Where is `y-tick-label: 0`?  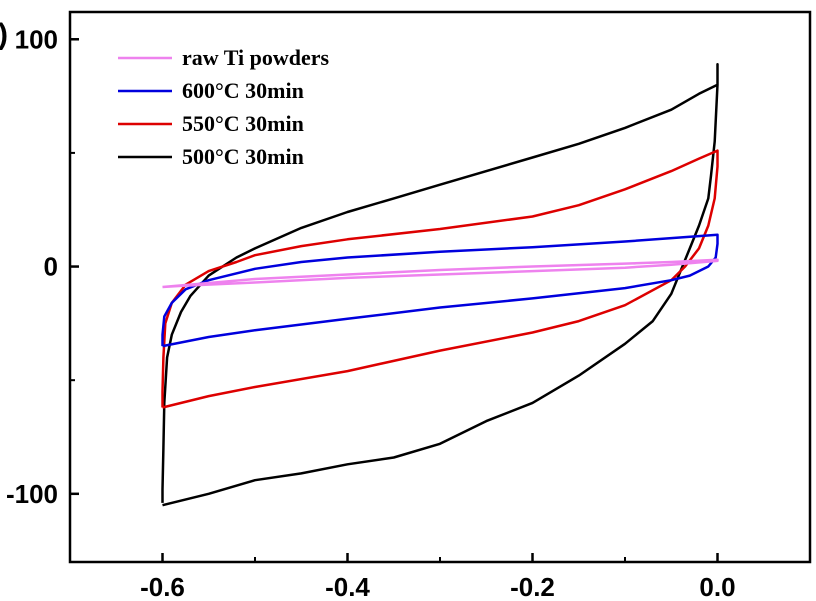
y-tick-label: 0 is located at coordinates (51, 267).